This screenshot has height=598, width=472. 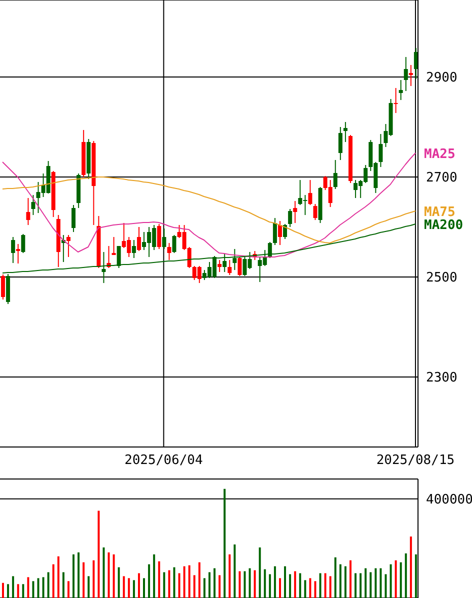 I want to click on y-tick-label: 2900, so click(x=442, y=78).